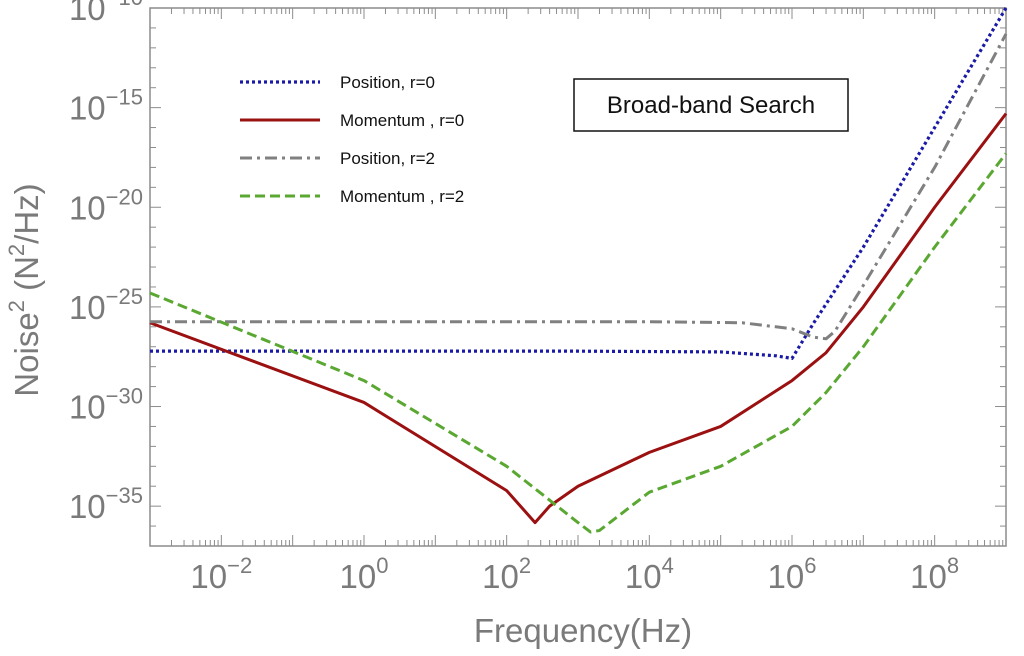 The image size is (1024, 656). What do you see at coordinates (364, 574) in the screenshot?
I see `x-tick-label: 10⁰` at bounding box center [364, 574].